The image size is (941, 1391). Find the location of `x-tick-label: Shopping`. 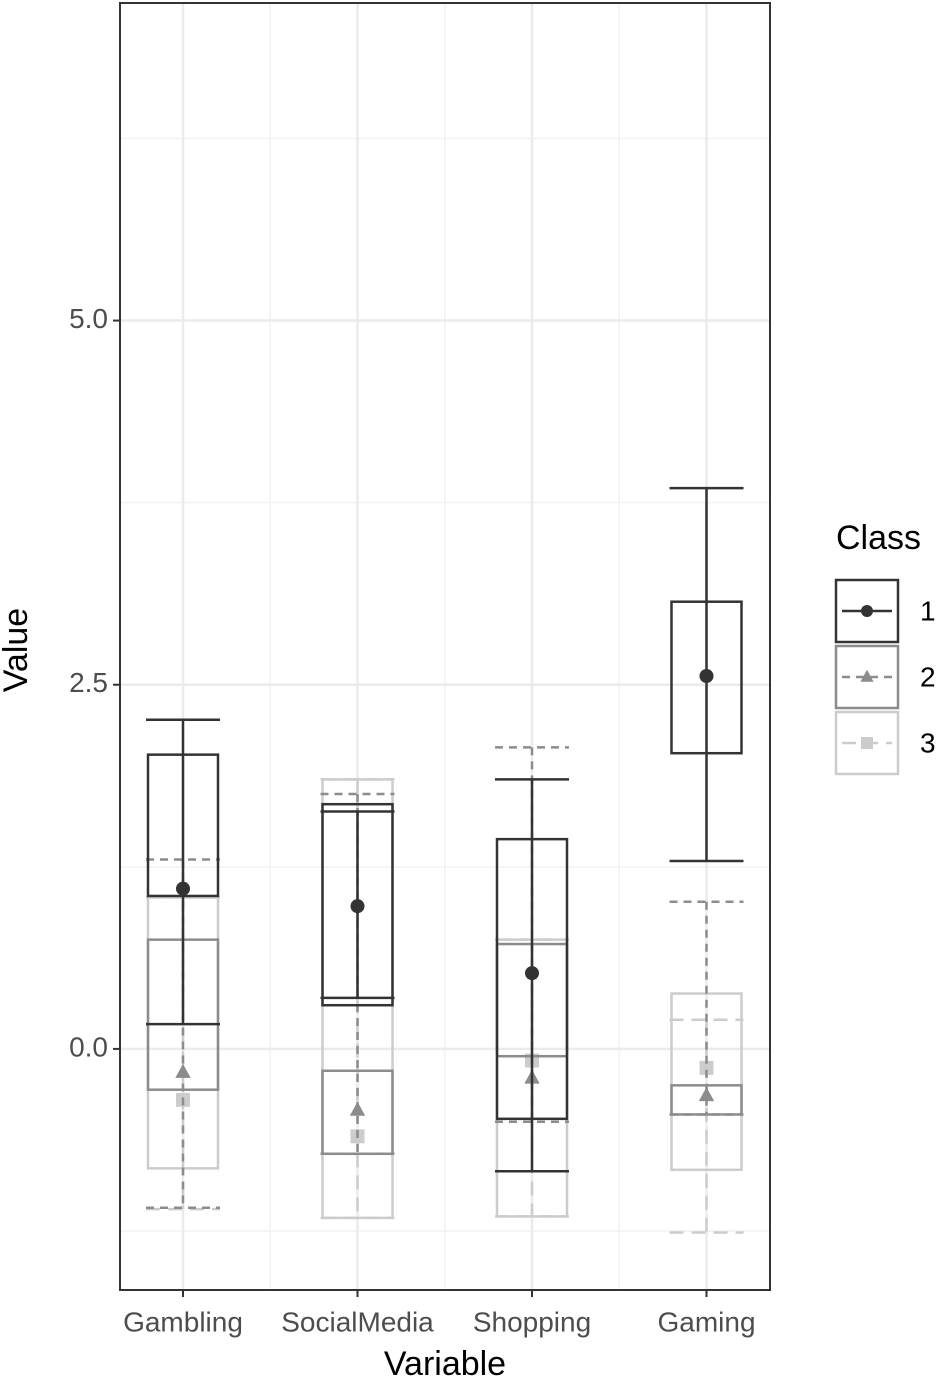

x-tick-label: Shopping is located at coordinates (532, 1321).